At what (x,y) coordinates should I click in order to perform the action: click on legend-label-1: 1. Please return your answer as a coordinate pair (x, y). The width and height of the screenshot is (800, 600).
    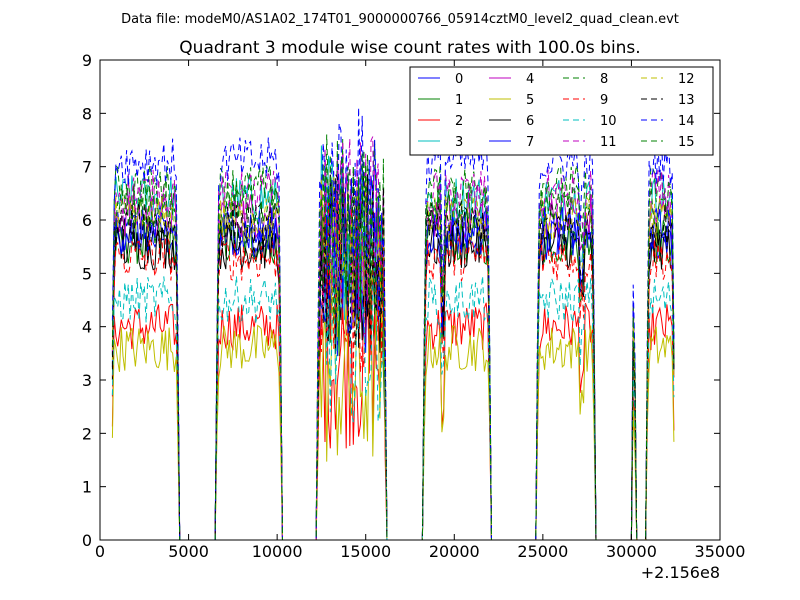
    Looking at the image, I should click on (459, 100).